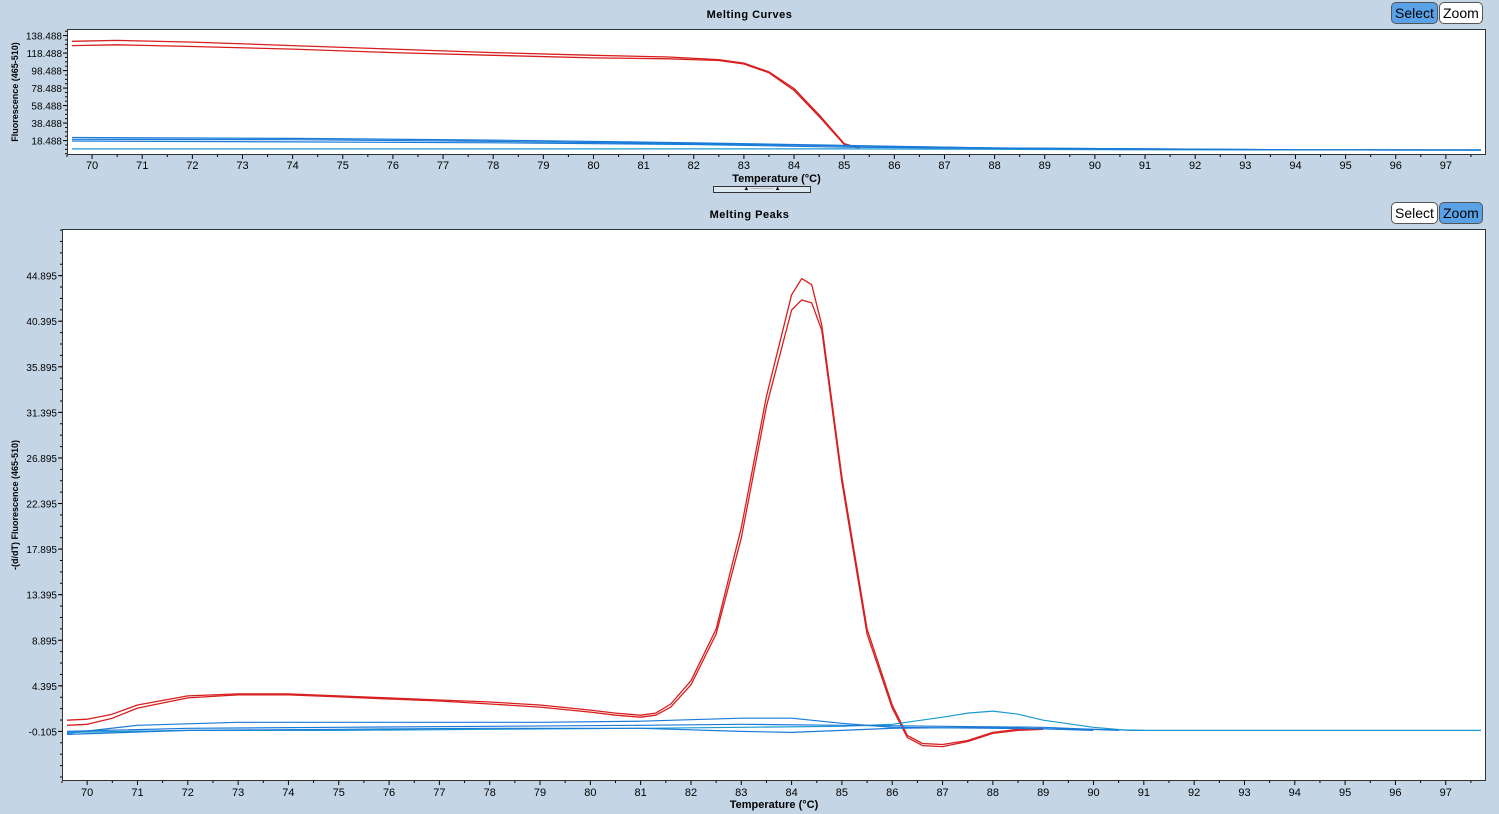  I want to click on y-tick-label: 38.488, so click(46, 124).